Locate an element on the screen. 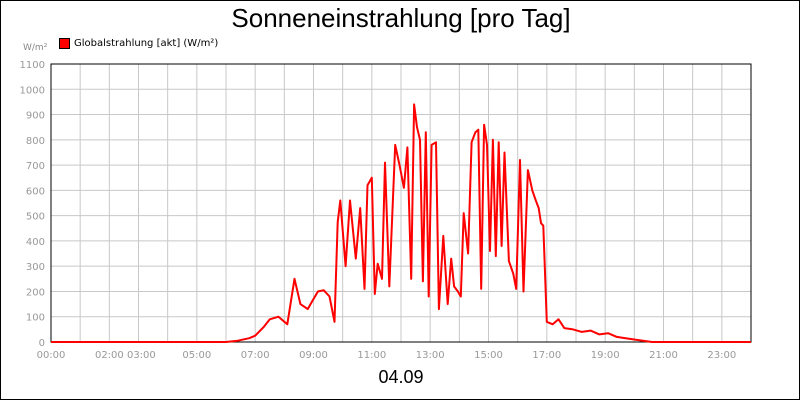 The width and height of the screenshot is (800, 400). x-tick-label: 11:00 is located at coordinates (371, 355).